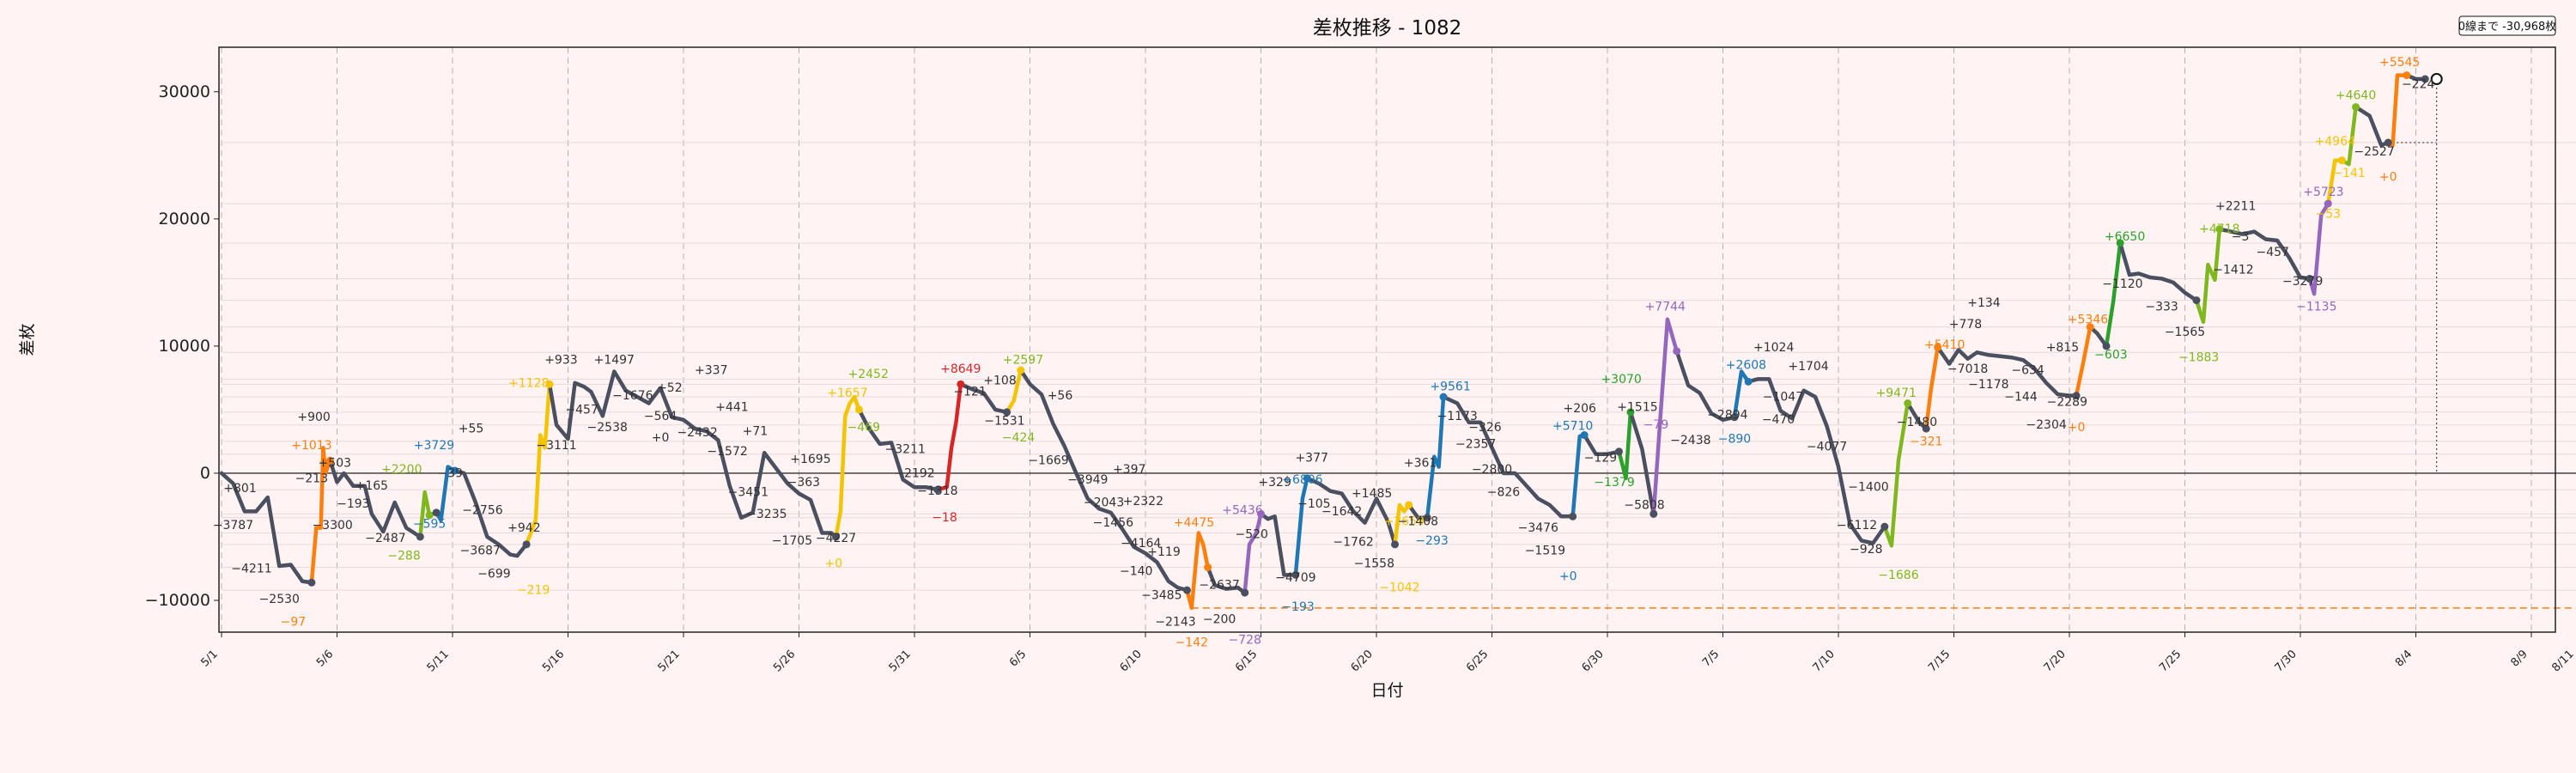 This screenshot has height=773, width=2576. I want to click on data-label: −634, so click(2027, 370).